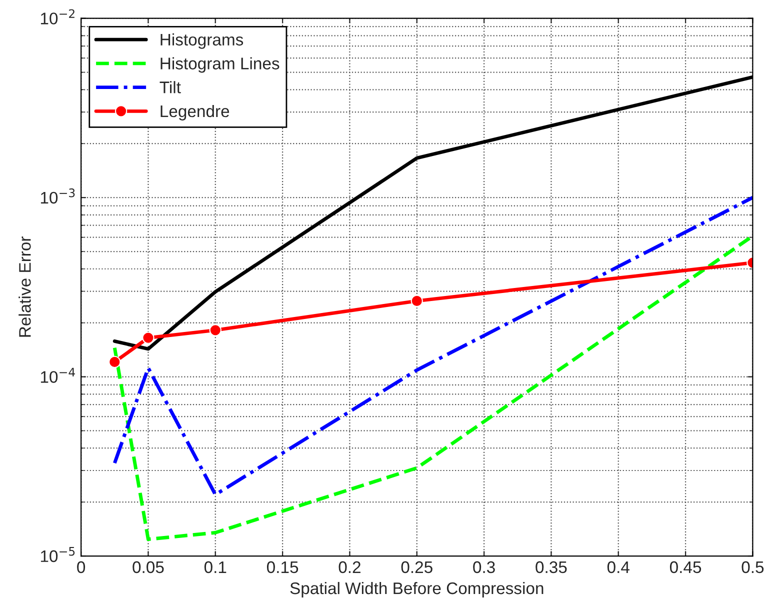  Describe the element at coordinates (551, 567) in the screenshot. I see `x-tick-label: 0.35` at that location.